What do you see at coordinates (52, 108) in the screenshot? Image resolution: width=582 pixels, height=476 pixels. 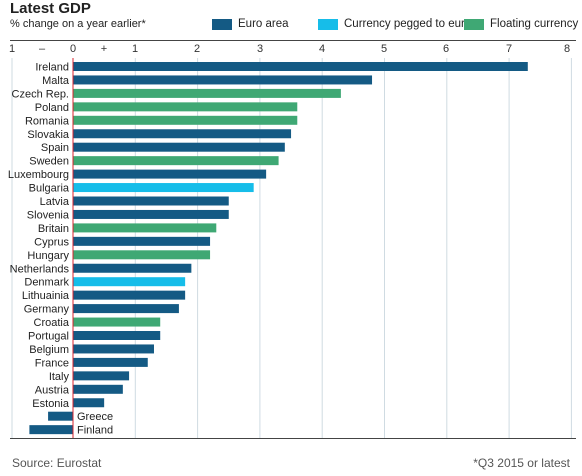 I see `category-label: Poland` at bounding box center [52, 108].